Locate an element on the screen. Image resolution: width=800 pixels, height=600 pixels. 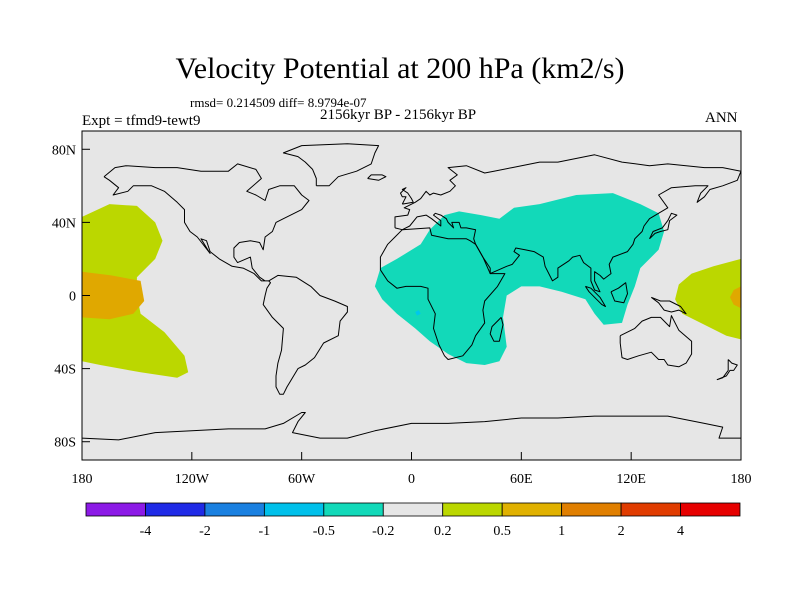
rmsd-diff-stats: rmsd= 0.214509 diff= 8.9794e-07 is located at coordinates (278, 102).